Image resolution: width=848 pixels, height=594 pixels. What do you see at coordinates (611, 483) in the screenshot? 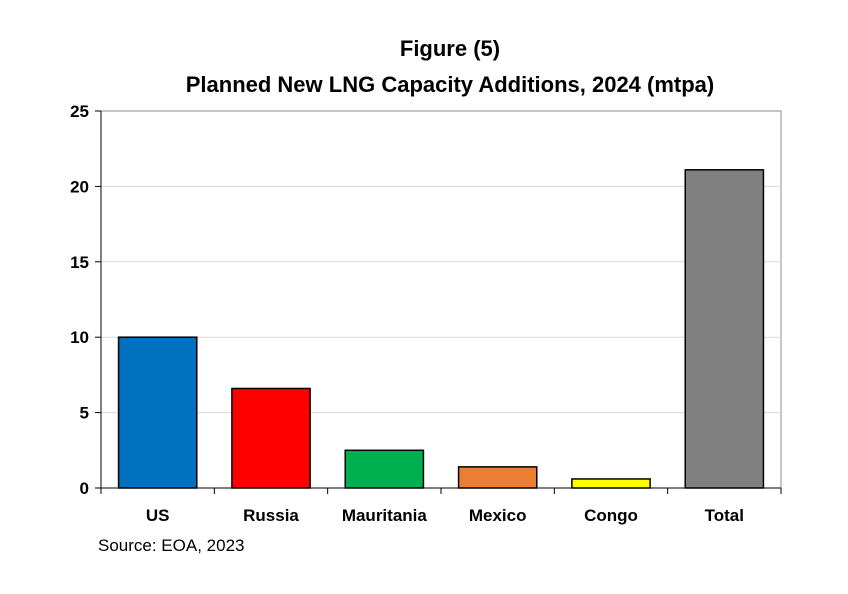
I see `bar-congo` at bounding box center [611, 483].